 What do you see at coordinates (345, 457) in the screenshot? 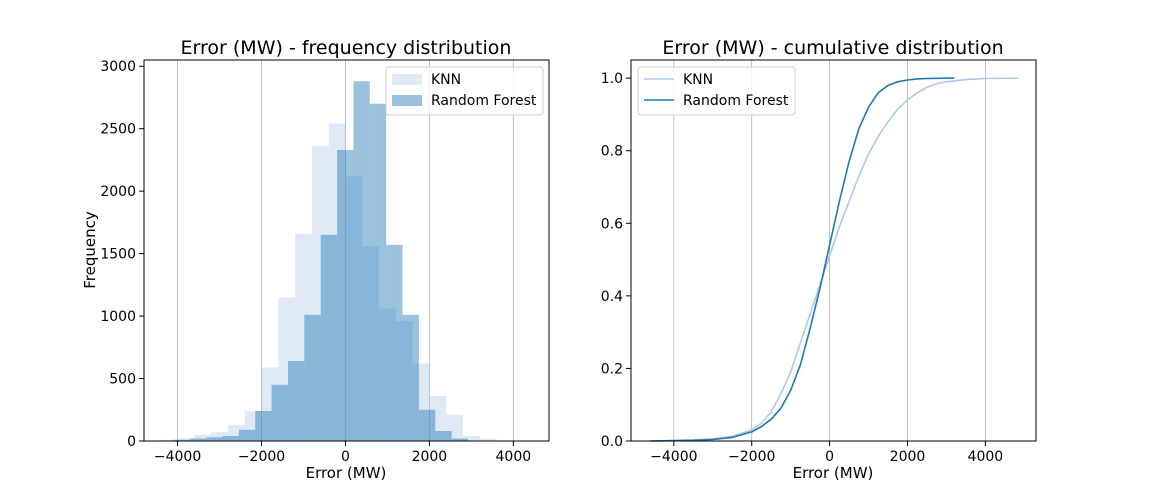
I see `histogram-x-tick-label: 0` at bounding box center [345, 457].